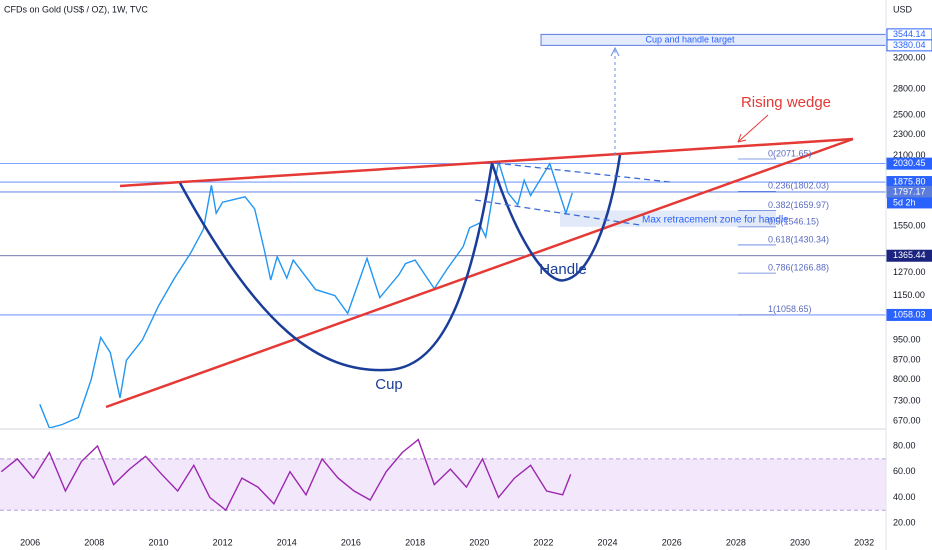 This screenshot has width=932, height=550. I want to click on y-tick-label: 2500.00, so click(909, 115).